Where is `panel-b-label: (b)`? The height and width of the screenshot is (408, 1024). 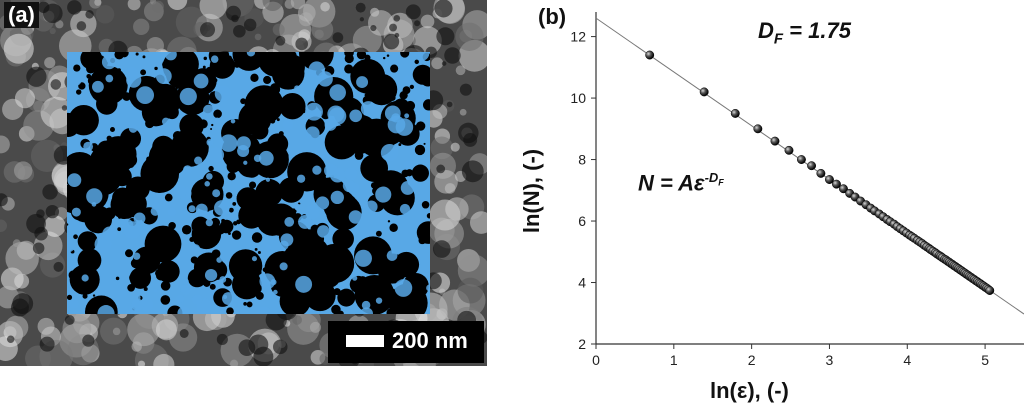
panel-b-label: (b) is located at coordinates (552, 16).